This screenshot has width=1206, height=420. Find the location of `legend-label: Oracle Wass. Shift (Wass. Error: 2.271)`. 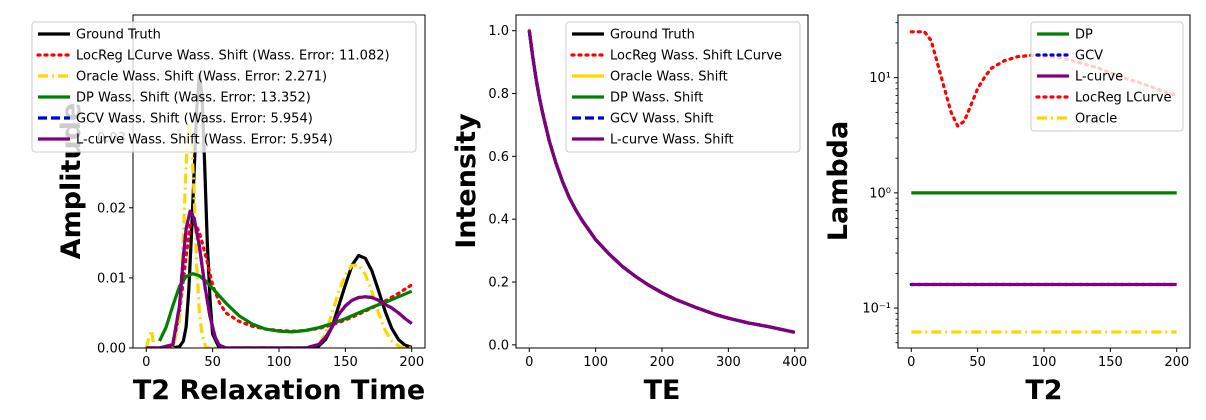

legend-label: Oracle Wass. Shift (Wass. Error: 2.271) is located at coordinates (201, 77).